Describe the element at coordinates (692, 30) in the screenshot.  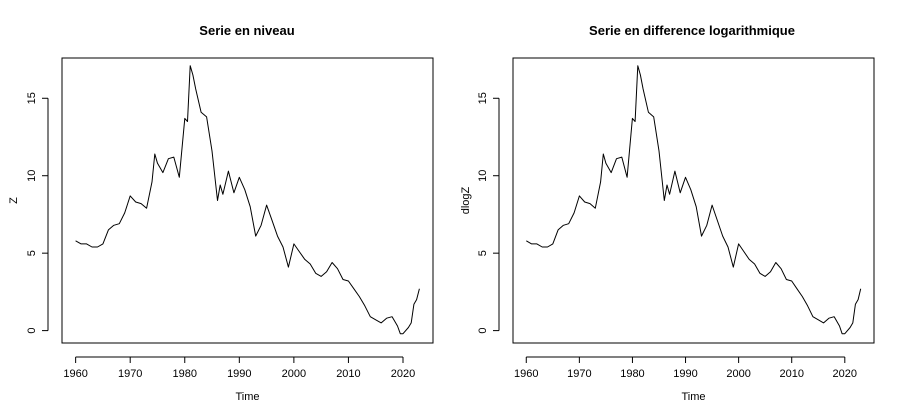
I see `chart-title: Serie en difference logarithmique` at that location.